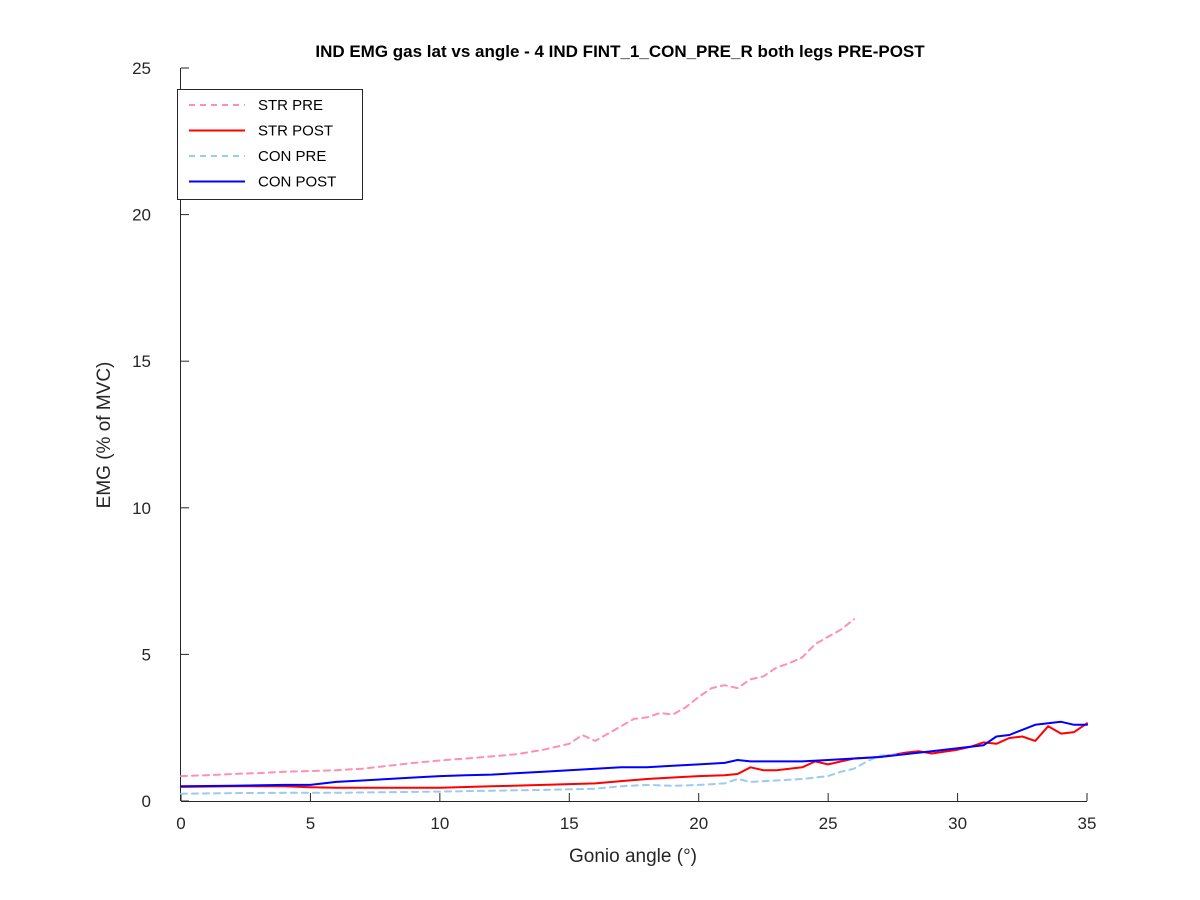  I want to click on legend: STR PRE STR POST CON PRE CON POST, so click(270, 144).